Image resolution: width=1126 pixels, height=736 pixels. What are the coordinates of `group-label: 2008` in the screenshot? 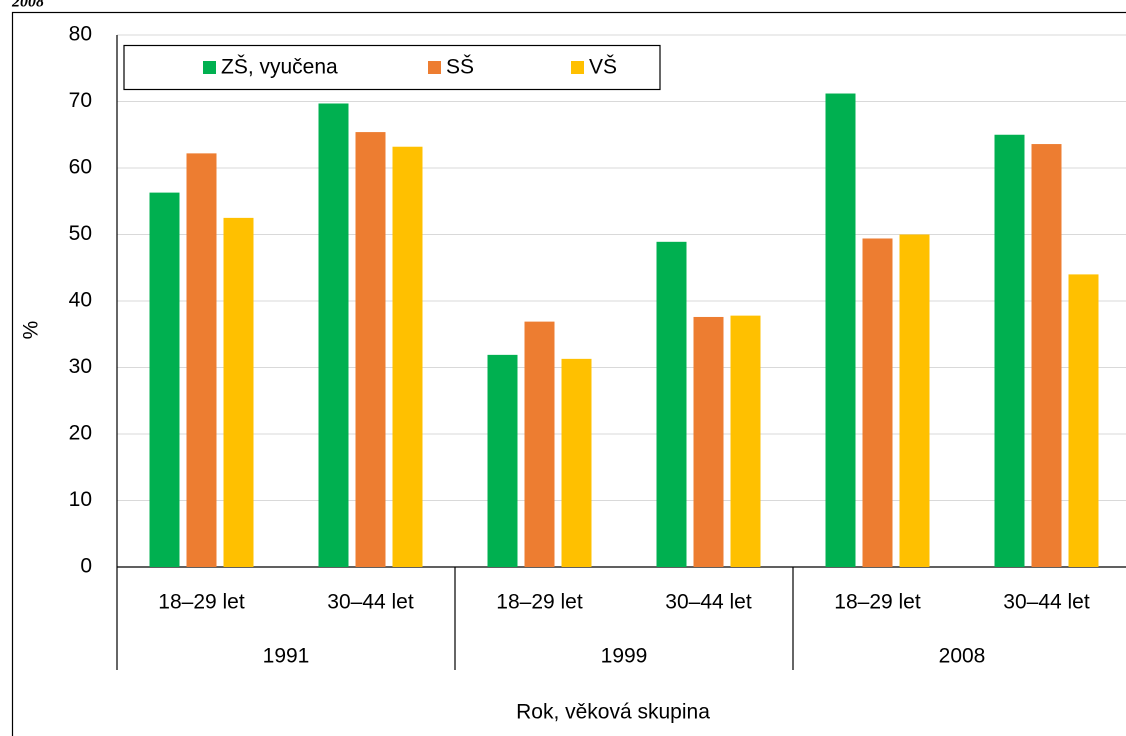 It's located at (962, 656).